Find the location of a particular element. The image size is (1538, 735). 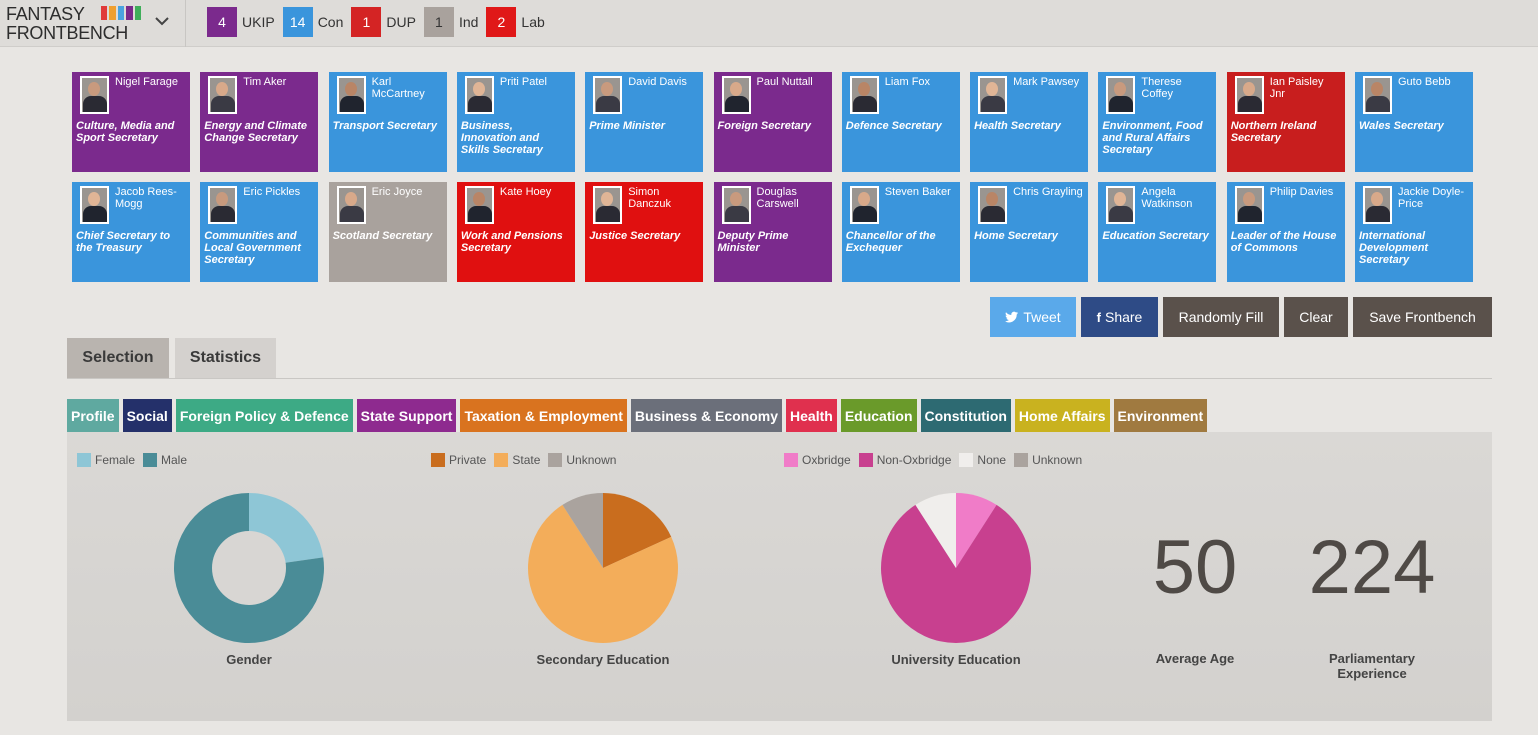

party-name: Ind is located at coordinates (468, 22).